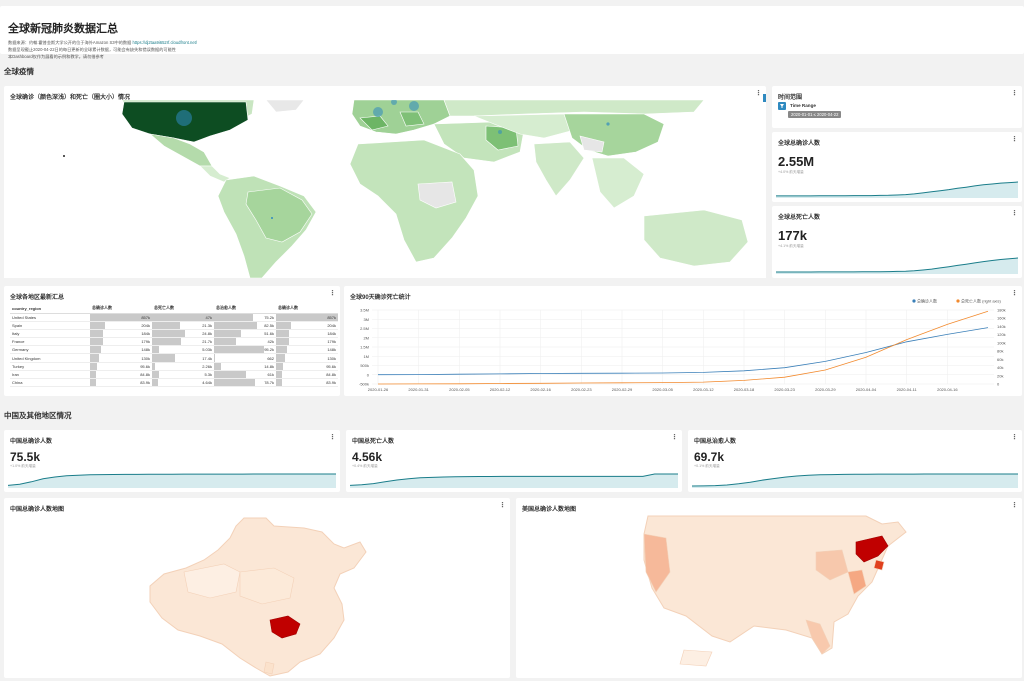 This screenshot has width=1024, height=681. What do you see at coordinates (37, 298) in the screenshot?
I see `region-table-title: 全球各地区最新汇总` at bounding box center [37, 298].